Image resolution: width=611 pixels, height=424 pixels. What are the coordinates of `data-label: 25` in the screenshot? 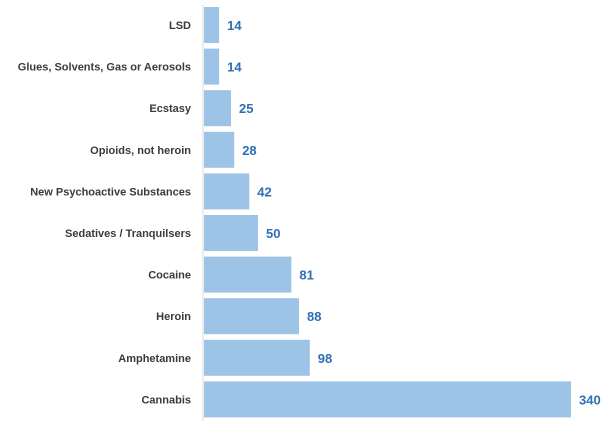 It's located at (246, 108).